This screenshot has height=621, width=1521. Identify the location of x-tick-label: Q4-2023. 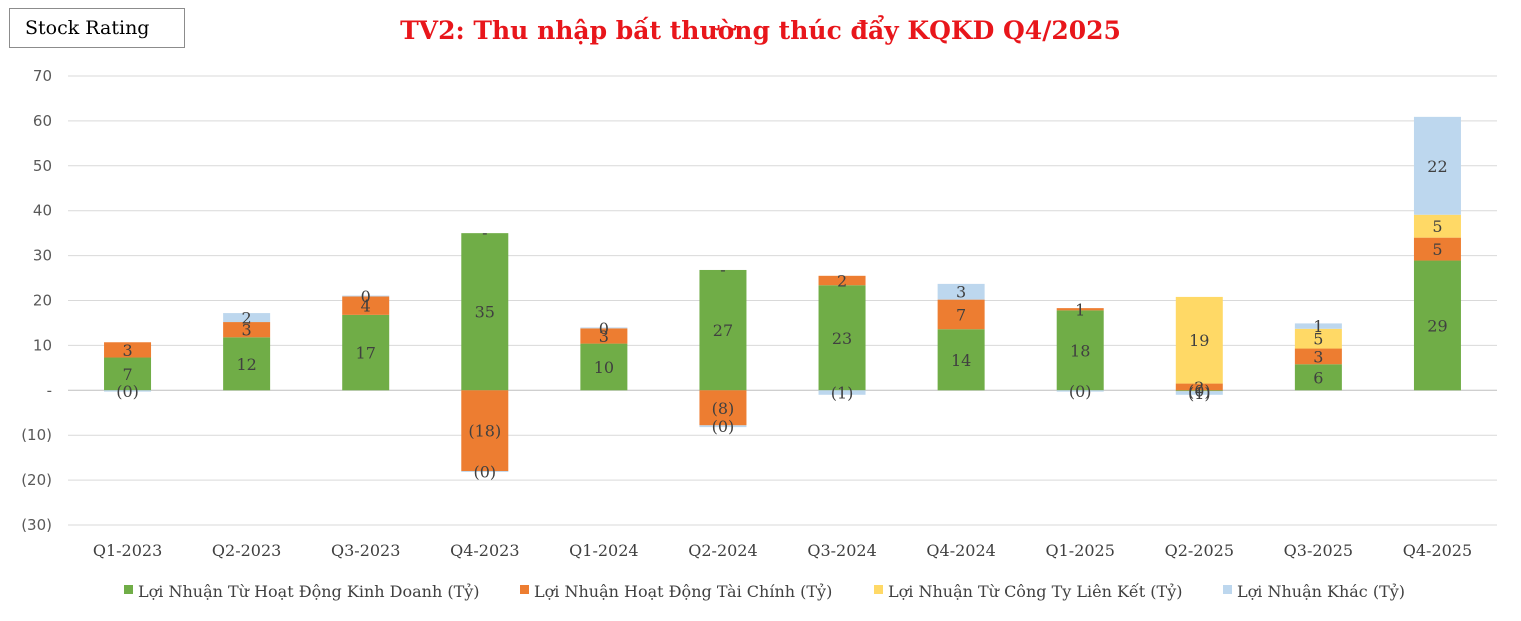
(484, 550).